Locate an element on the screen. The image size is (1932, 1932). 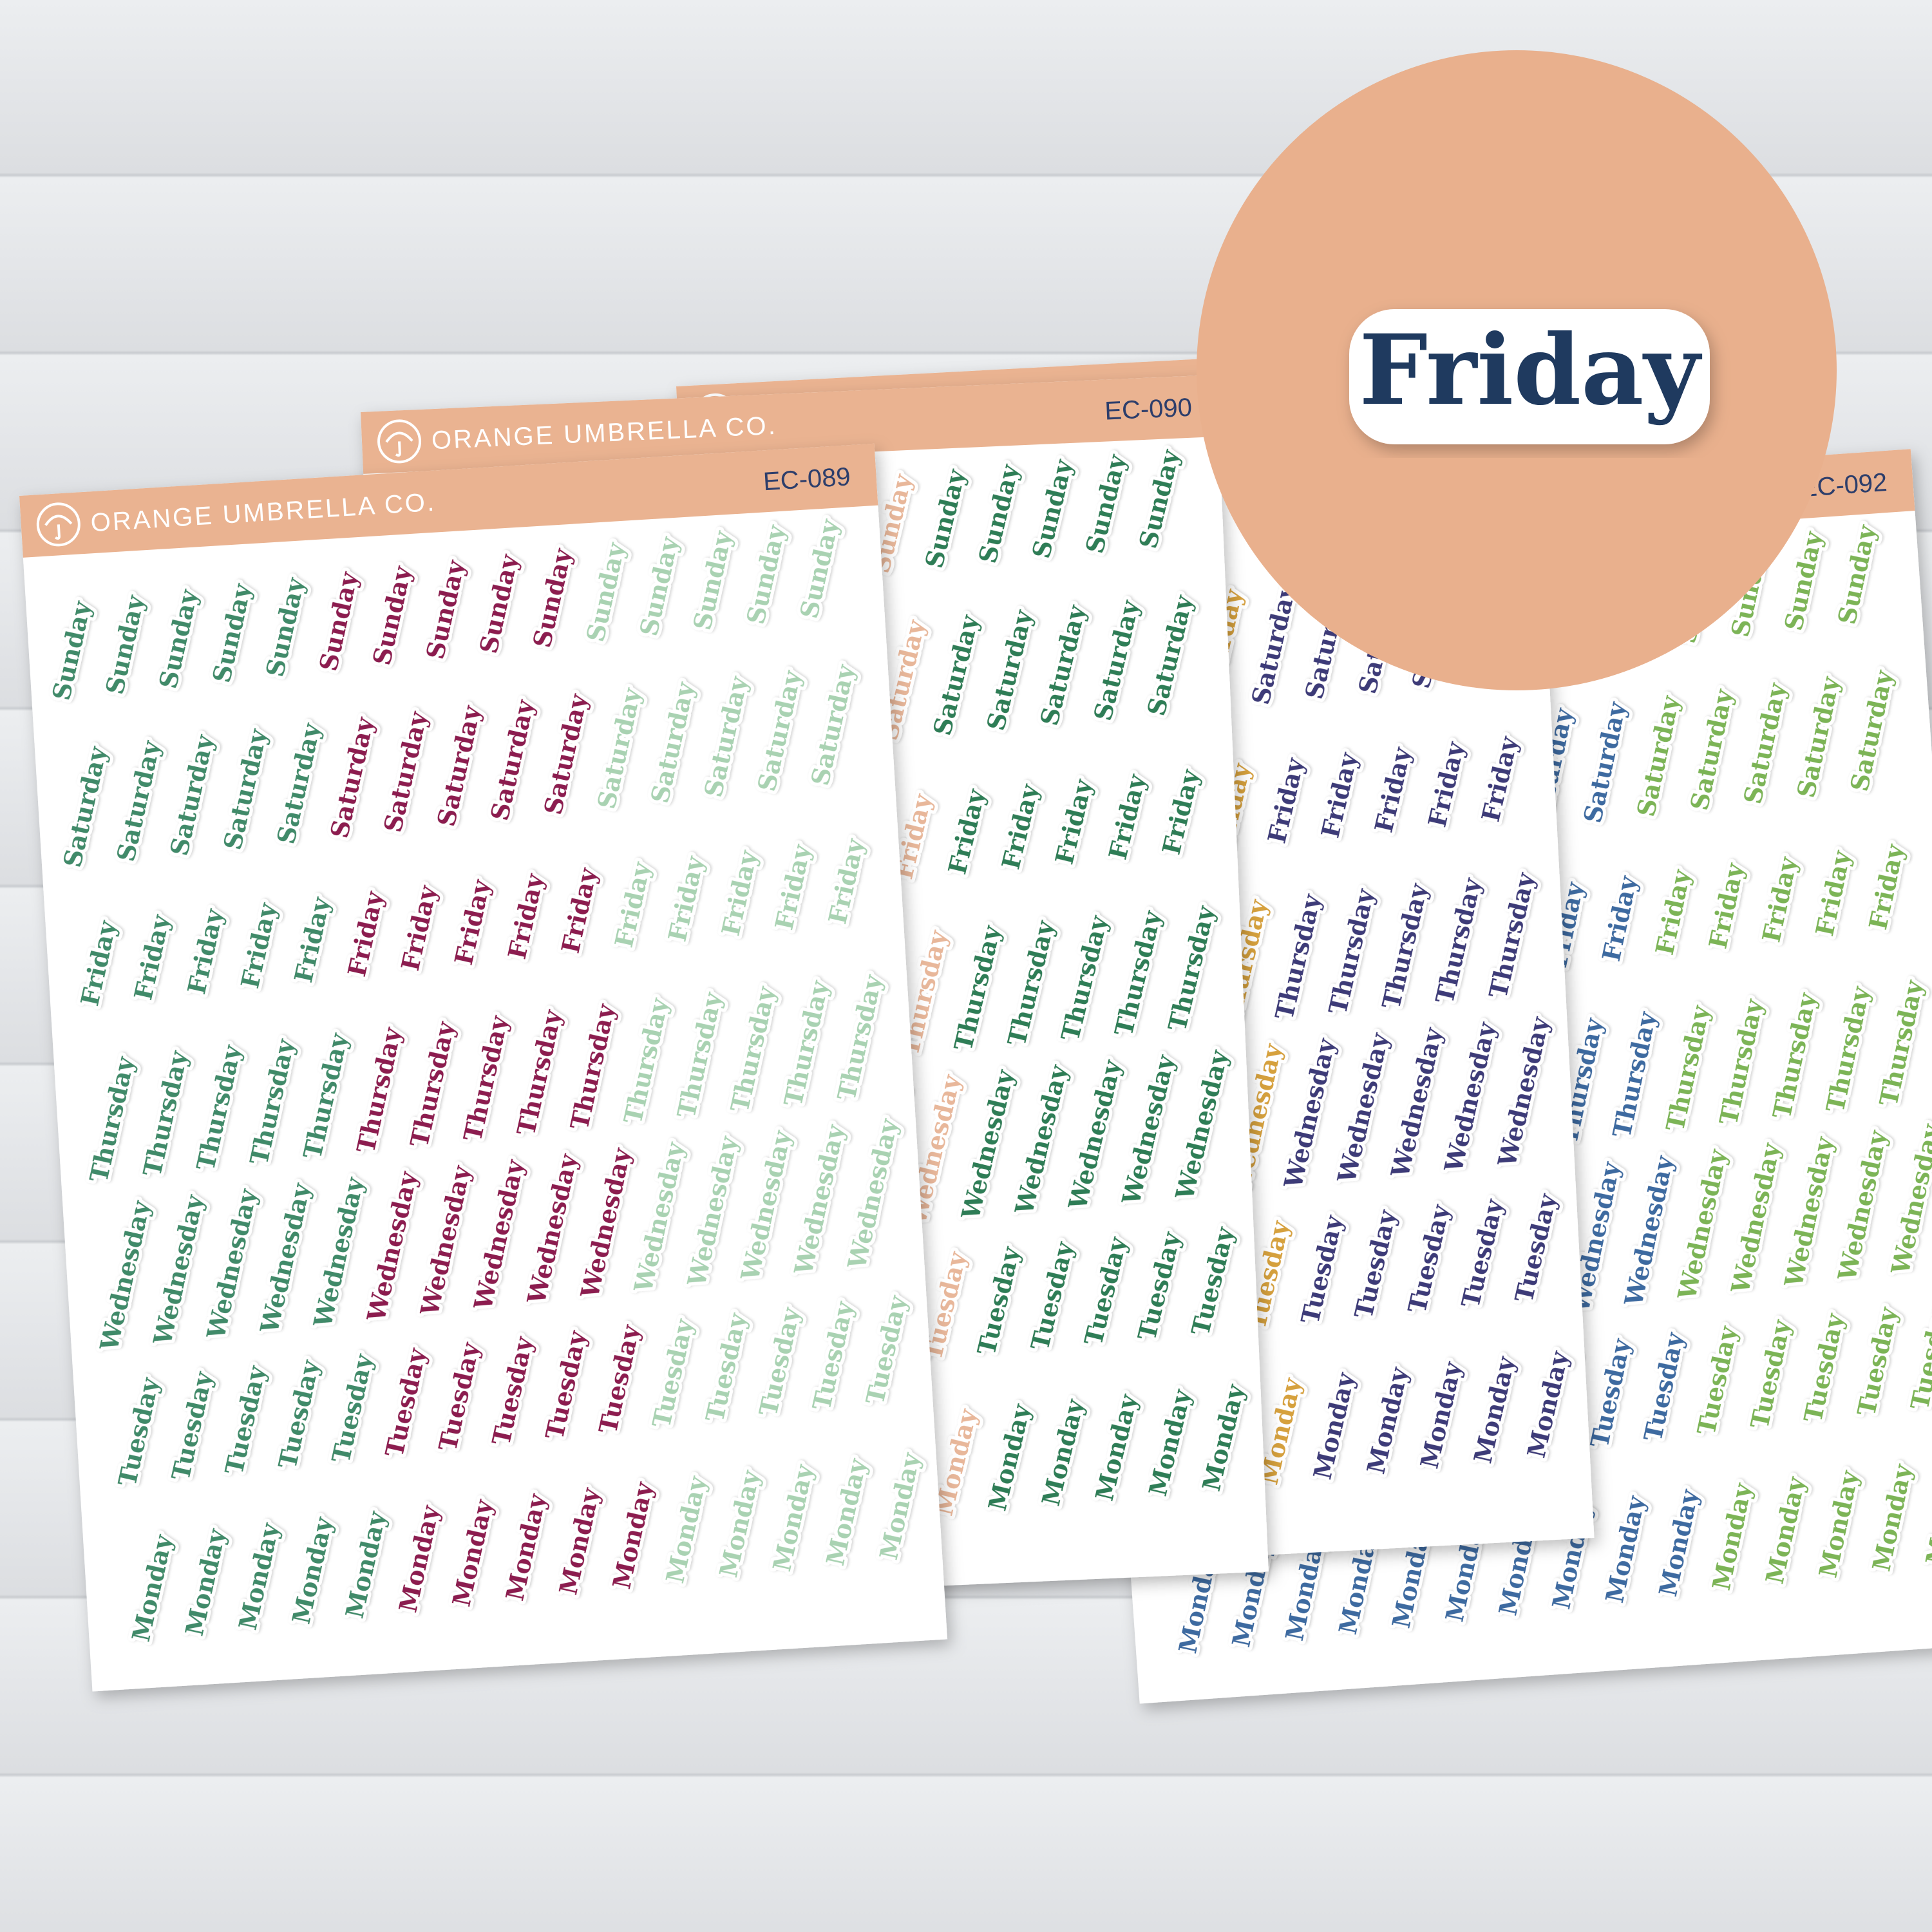
badge-label: Friday is located at coordinates (1531, 370).